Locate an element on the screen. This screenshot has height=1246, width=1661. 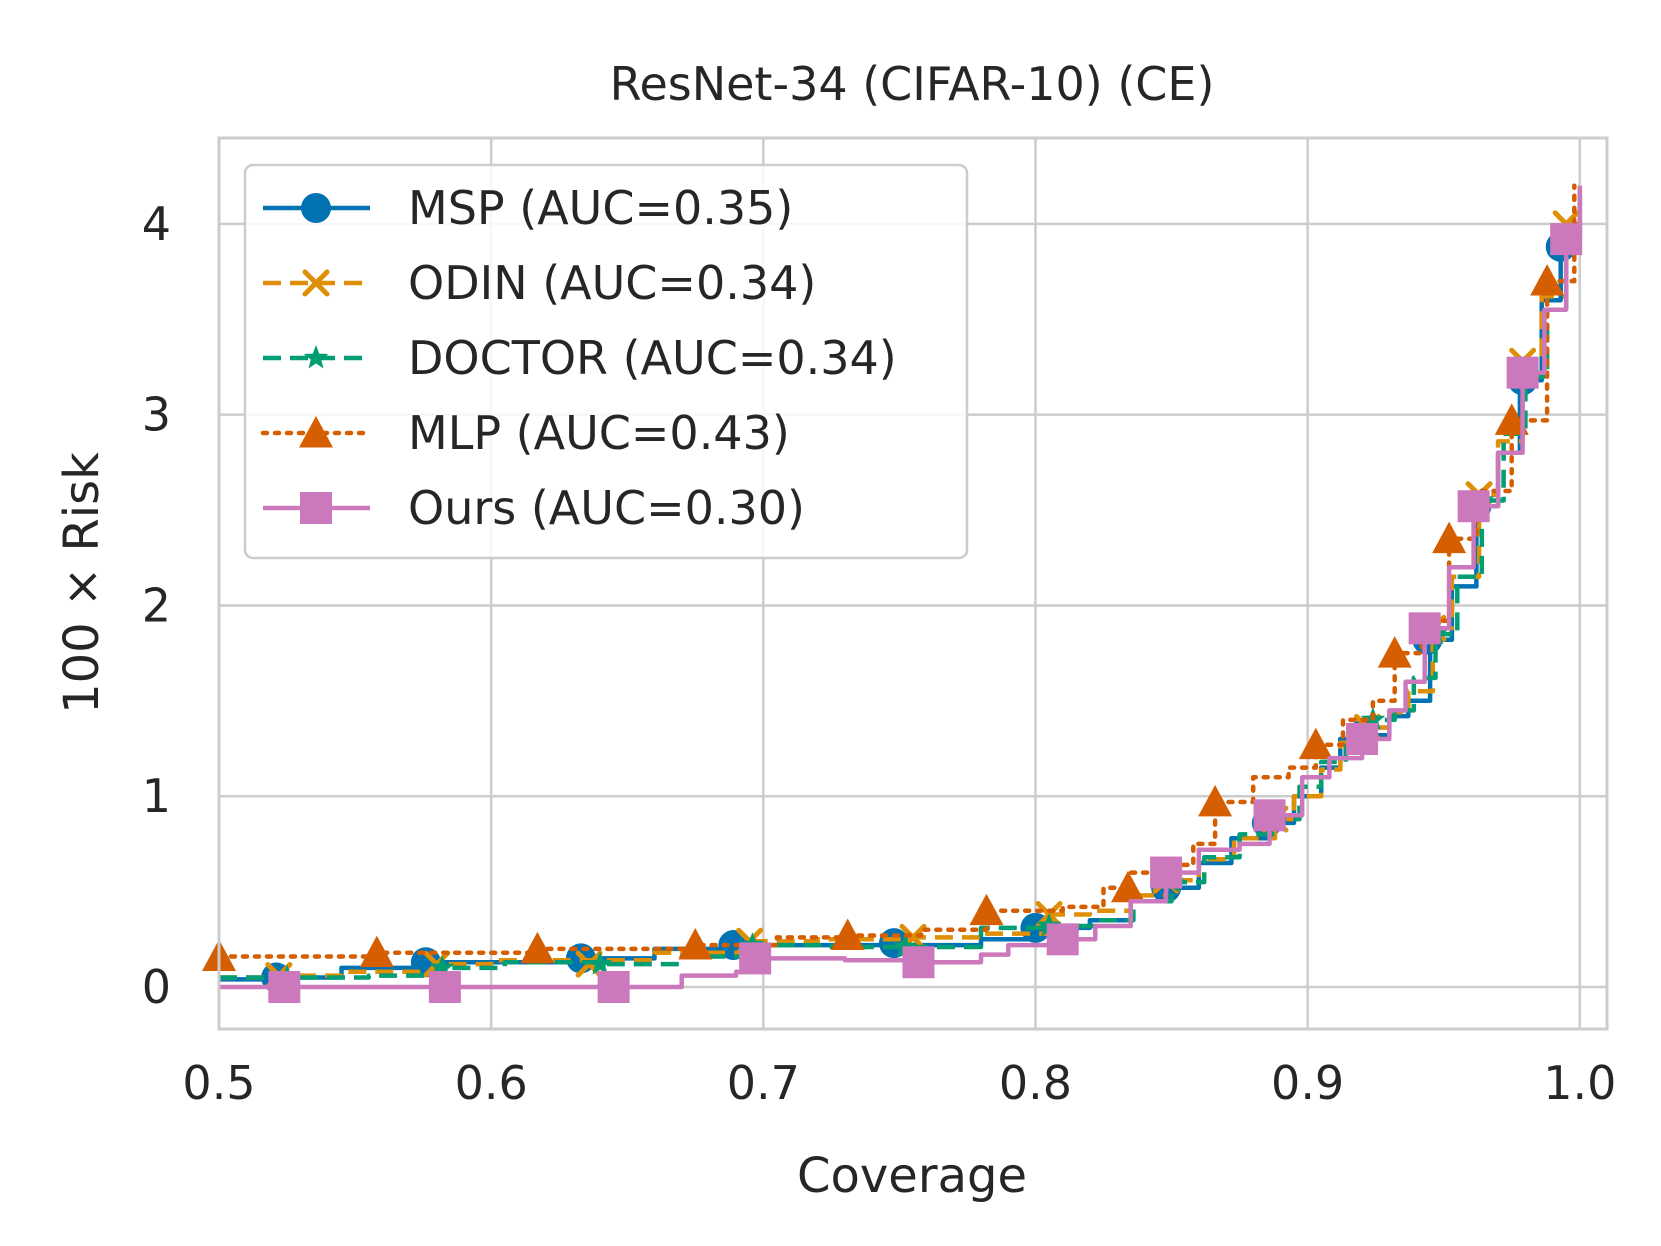
y-tick-label: 2 is located at coordinates (156, 605).